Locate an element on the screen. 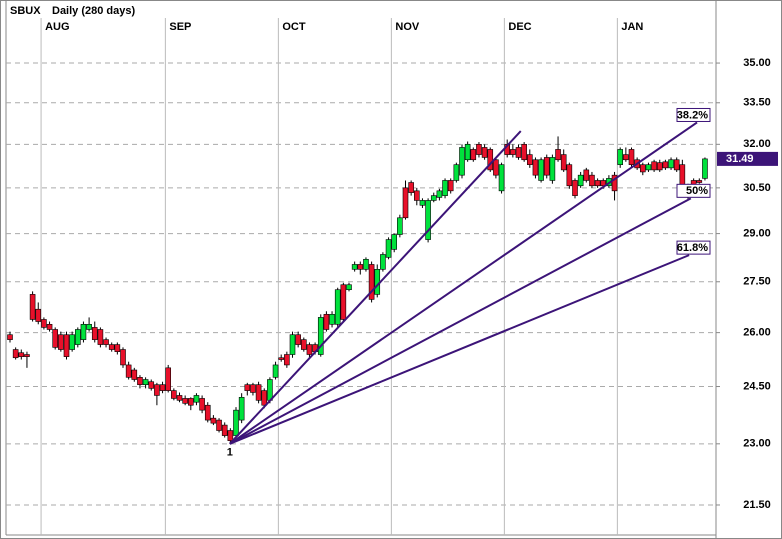 The width and height of the screenshot is (782, 539). y-tick-label: 27.50 is located at coordinates (757, 282).